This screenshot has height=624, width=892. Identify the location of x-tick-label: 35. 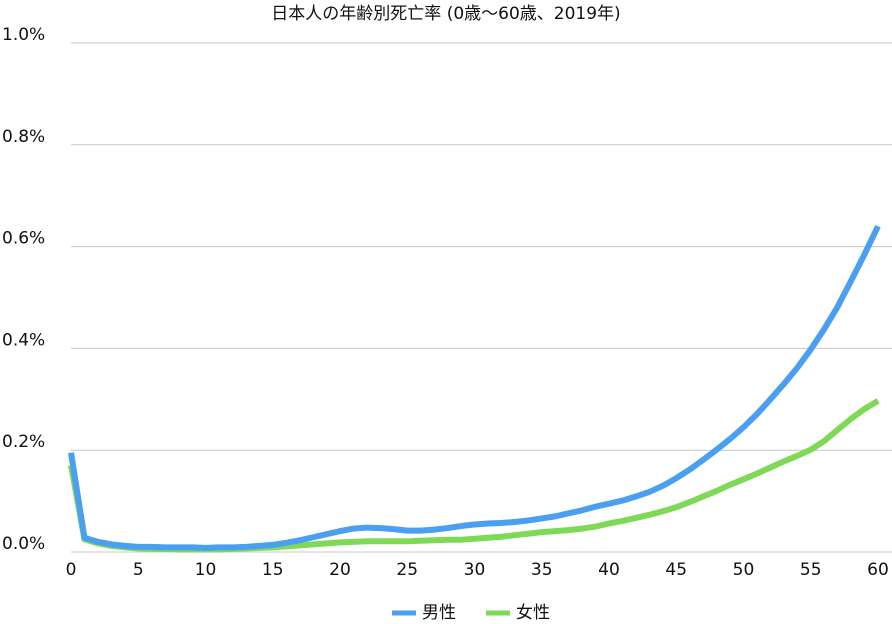
(542, 570).